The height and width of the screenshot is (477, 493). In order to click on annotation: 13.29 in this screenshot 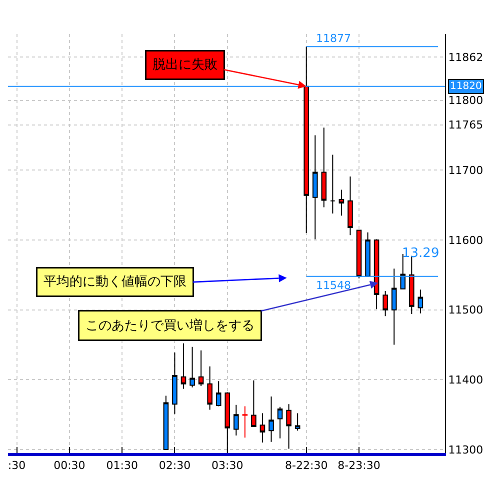, I will do `click(421, 253)`.